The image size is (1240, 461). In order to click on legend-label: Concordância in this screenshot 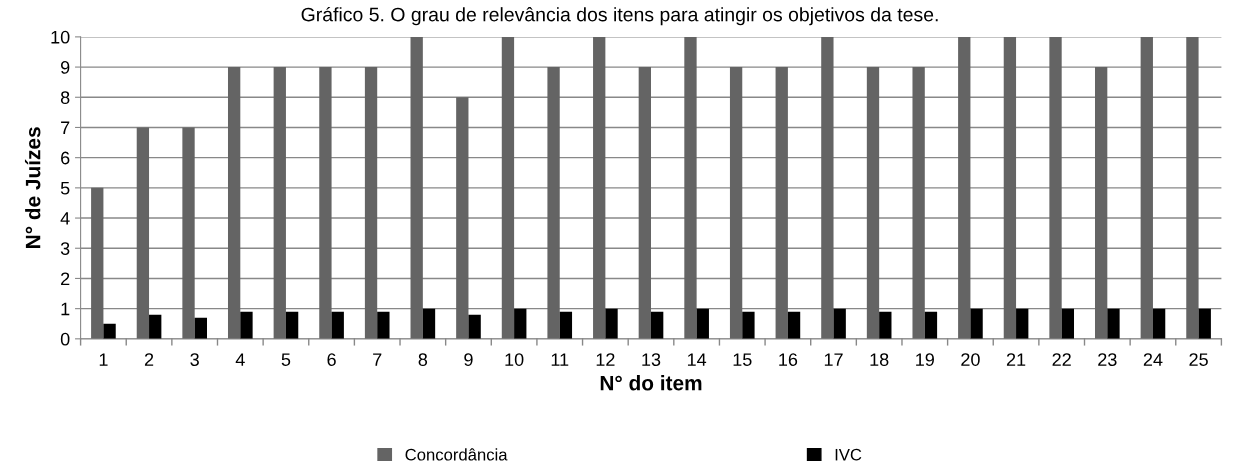, I will do `click(456, 454)`.